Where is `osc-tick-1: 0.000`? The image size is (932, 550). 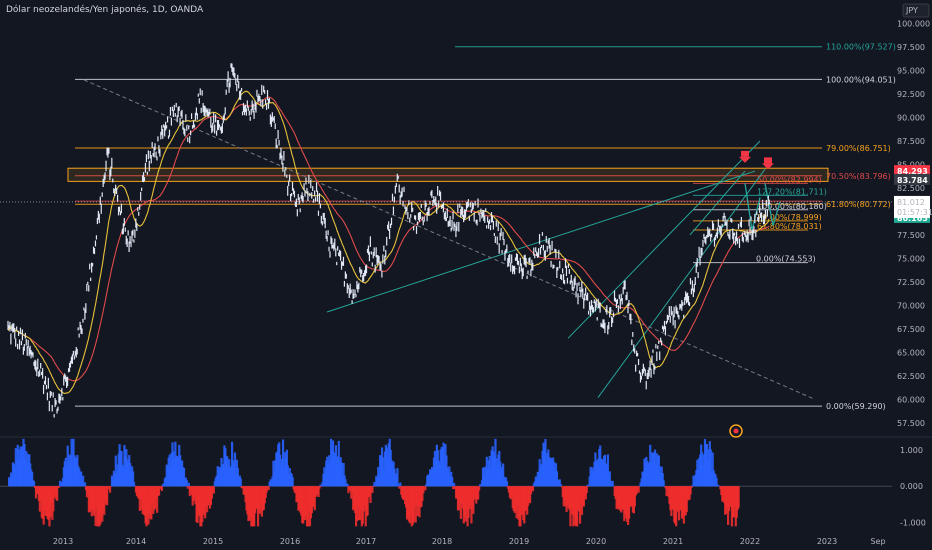 osc-tick-1: 0.000 is located at coordinates (911, 486).